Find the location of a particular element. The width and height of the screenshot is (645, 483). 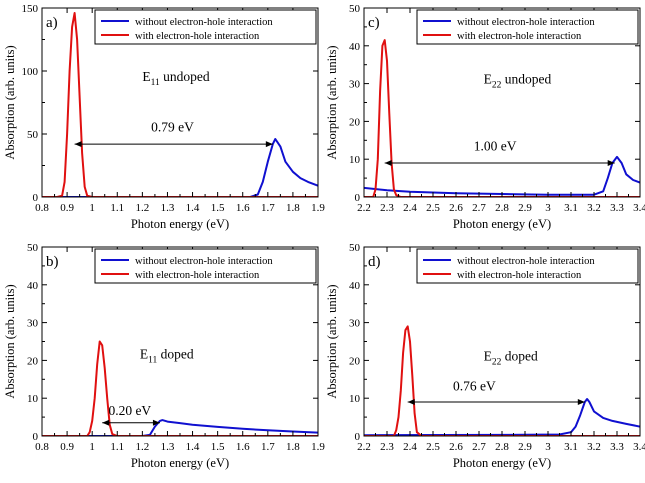

x-tick-label: 1.3 is located at coordinates (168, 208).